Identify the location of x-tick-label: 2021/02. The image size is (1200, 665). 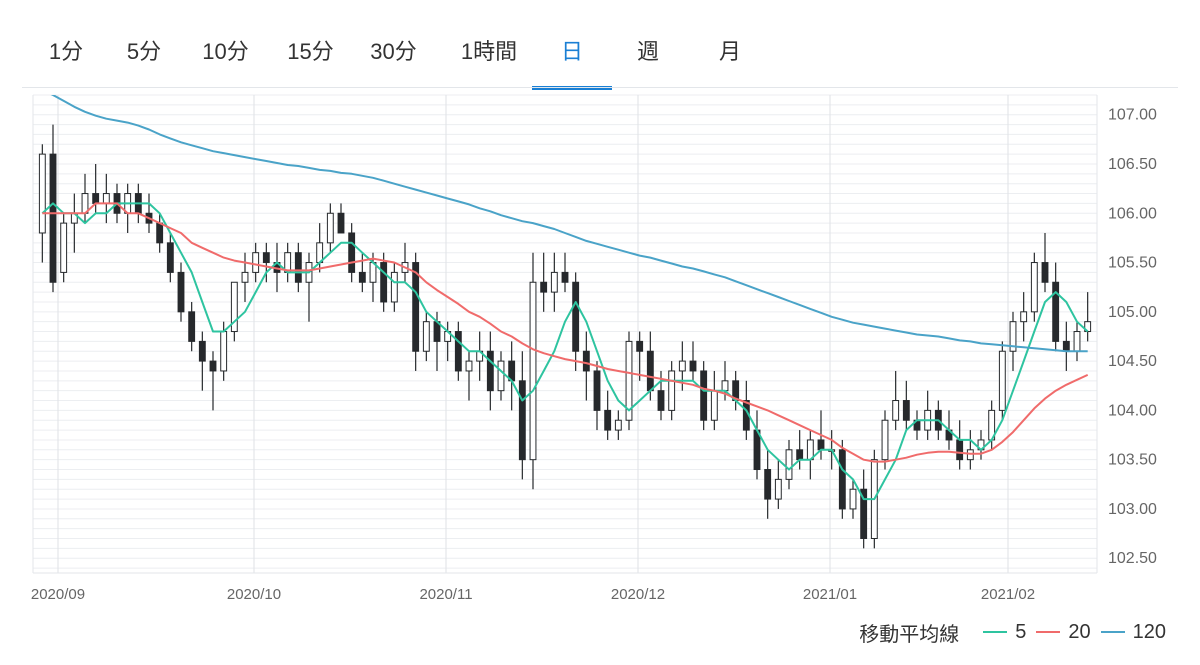
(1008, 594).